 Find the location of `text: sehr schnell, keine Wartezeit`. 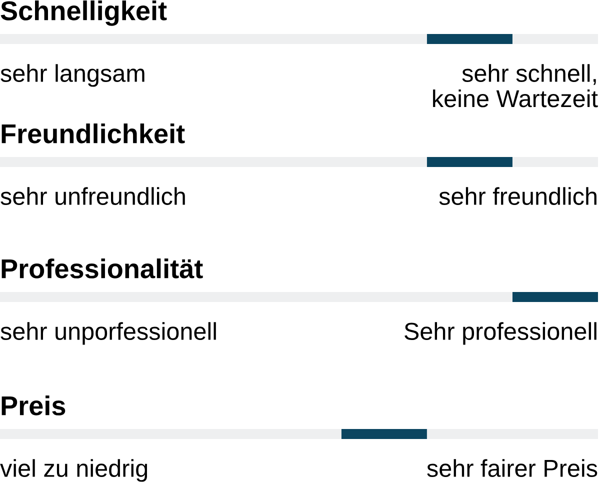

text: sehr schnell, keine Wartezeit is located at coordinates (515, 86).